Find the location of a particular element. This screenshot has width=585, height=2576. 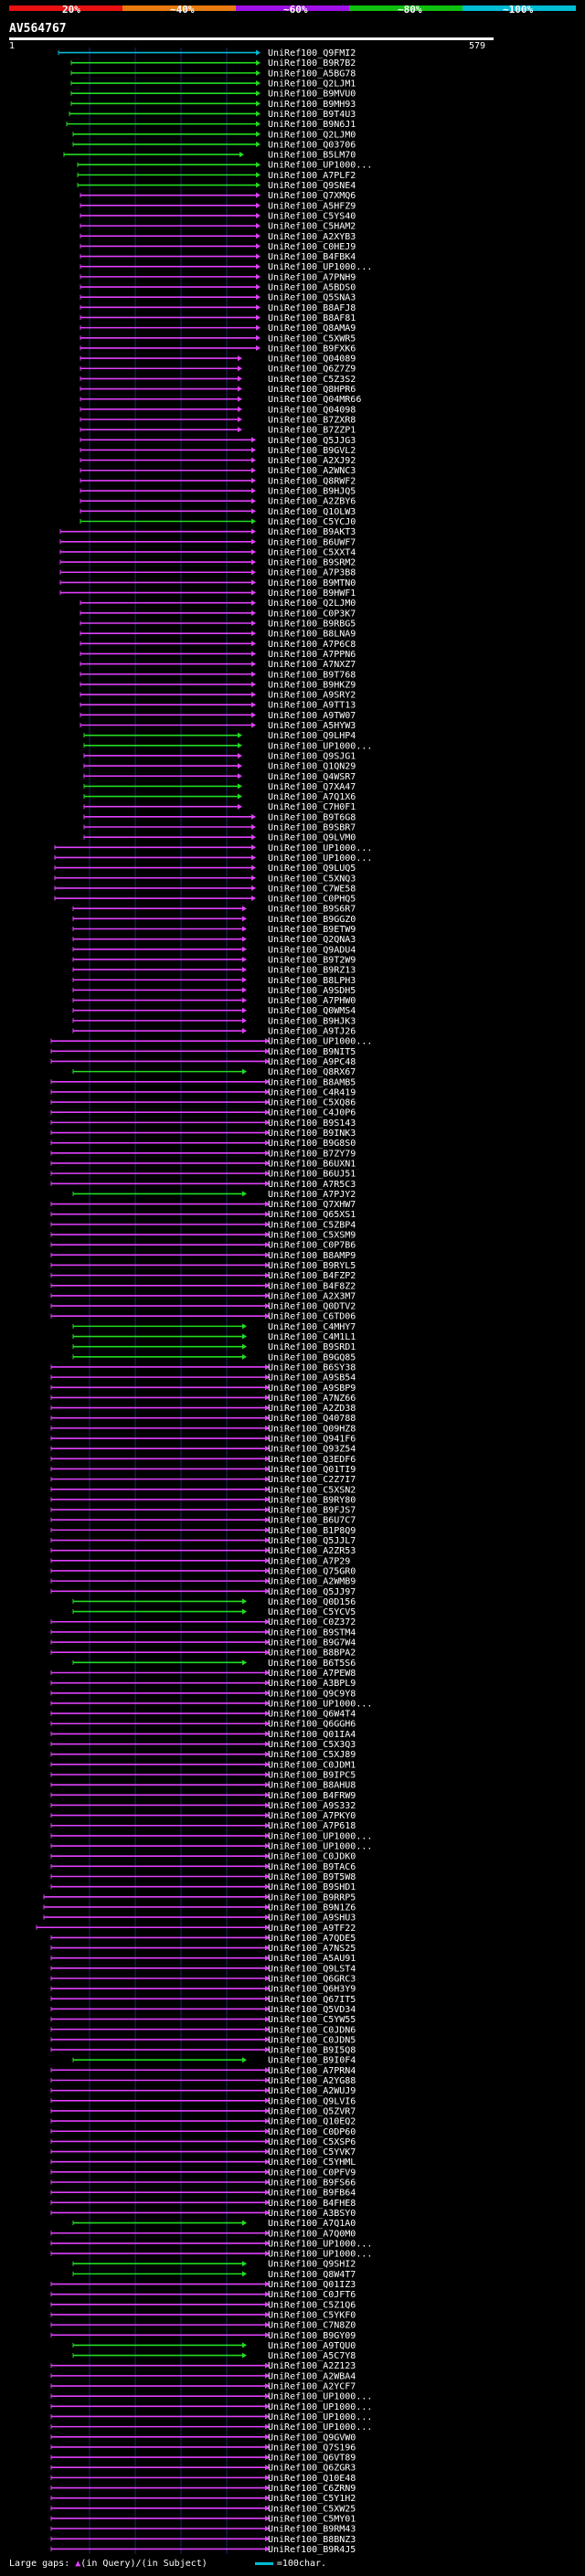

hit-label: UniRef100_C0JDN5 is located at coordinates (312, 2040).